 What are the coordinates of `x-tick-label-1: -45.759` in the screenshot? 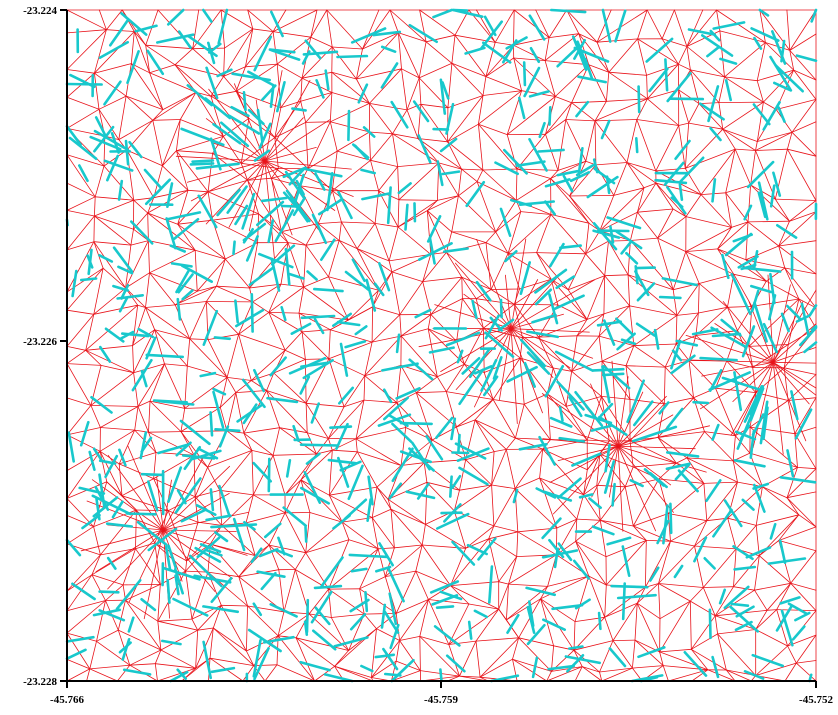 It's located at (441, 700).